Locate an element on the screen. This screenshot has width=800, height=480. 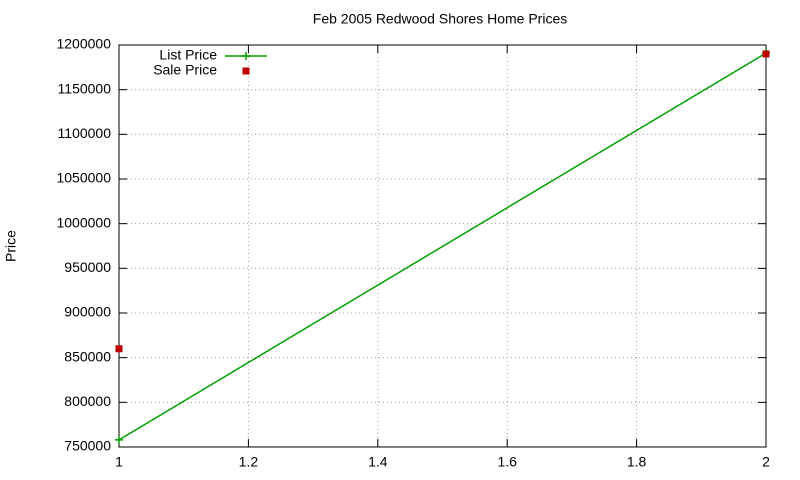
y-tick-label: 900000 is located at coordinates (87, 312).